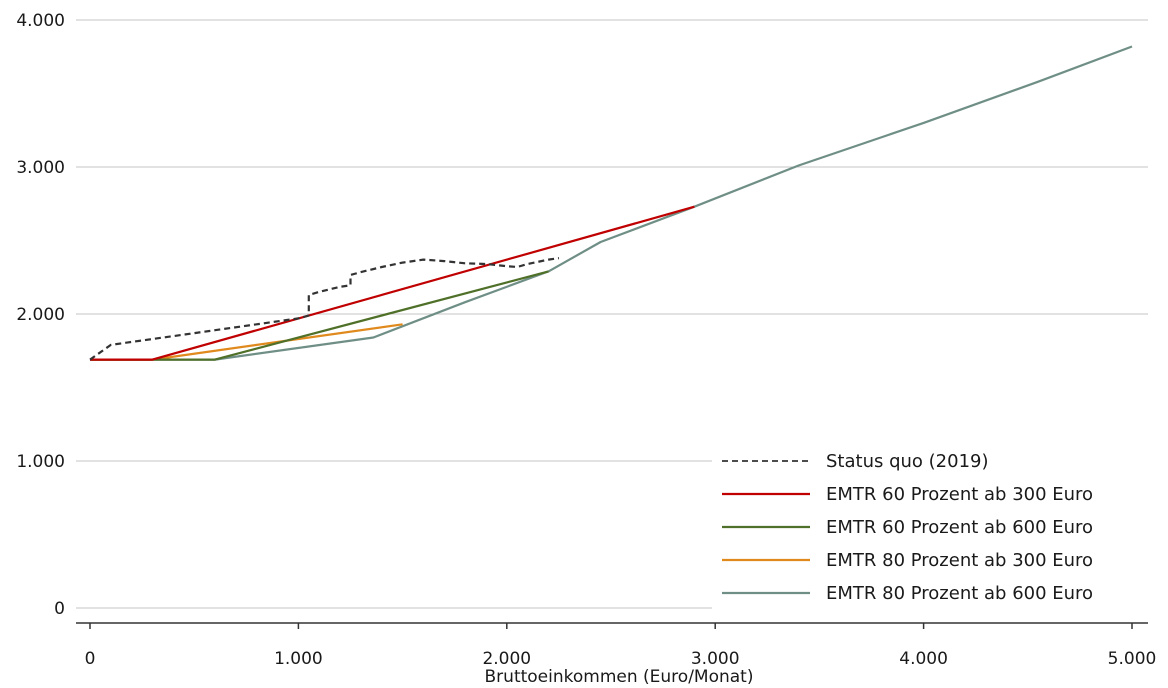 This screenshot has height=688, width=1168. I want to click on legend-label-0: Status quo (2019), so click(907, 461).